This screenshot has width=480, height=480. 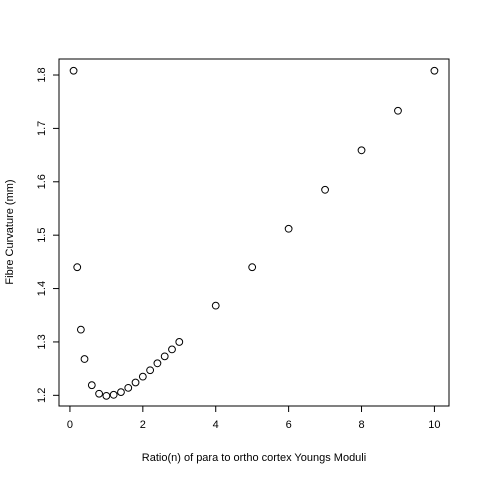 What do you see at coordinates (42, 128) in the screenshot?
I see `y-tick-label: 1.7` at bounding box center [42, 128].